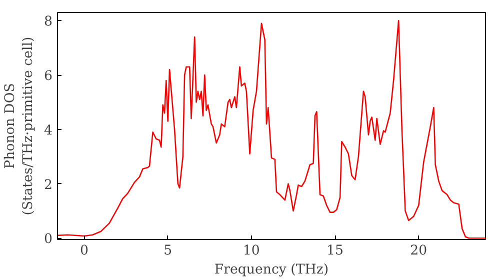 This screenshot has width=500, height=280. I want to click on x-tick-label: 5, so click(168, 251).